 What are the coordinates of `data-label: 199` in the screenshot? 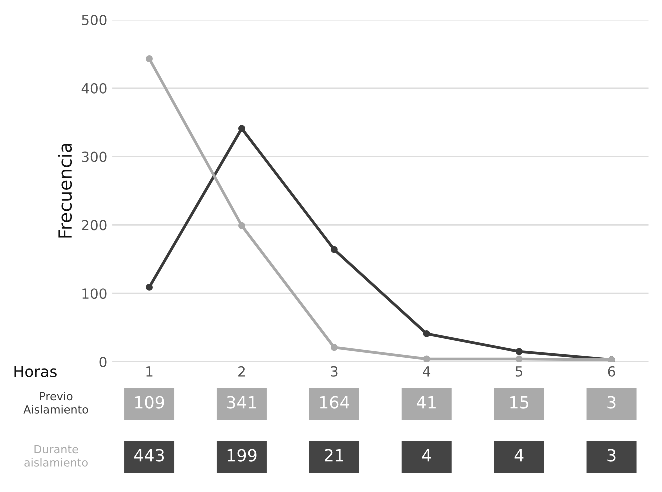 It's located at (242, 455).